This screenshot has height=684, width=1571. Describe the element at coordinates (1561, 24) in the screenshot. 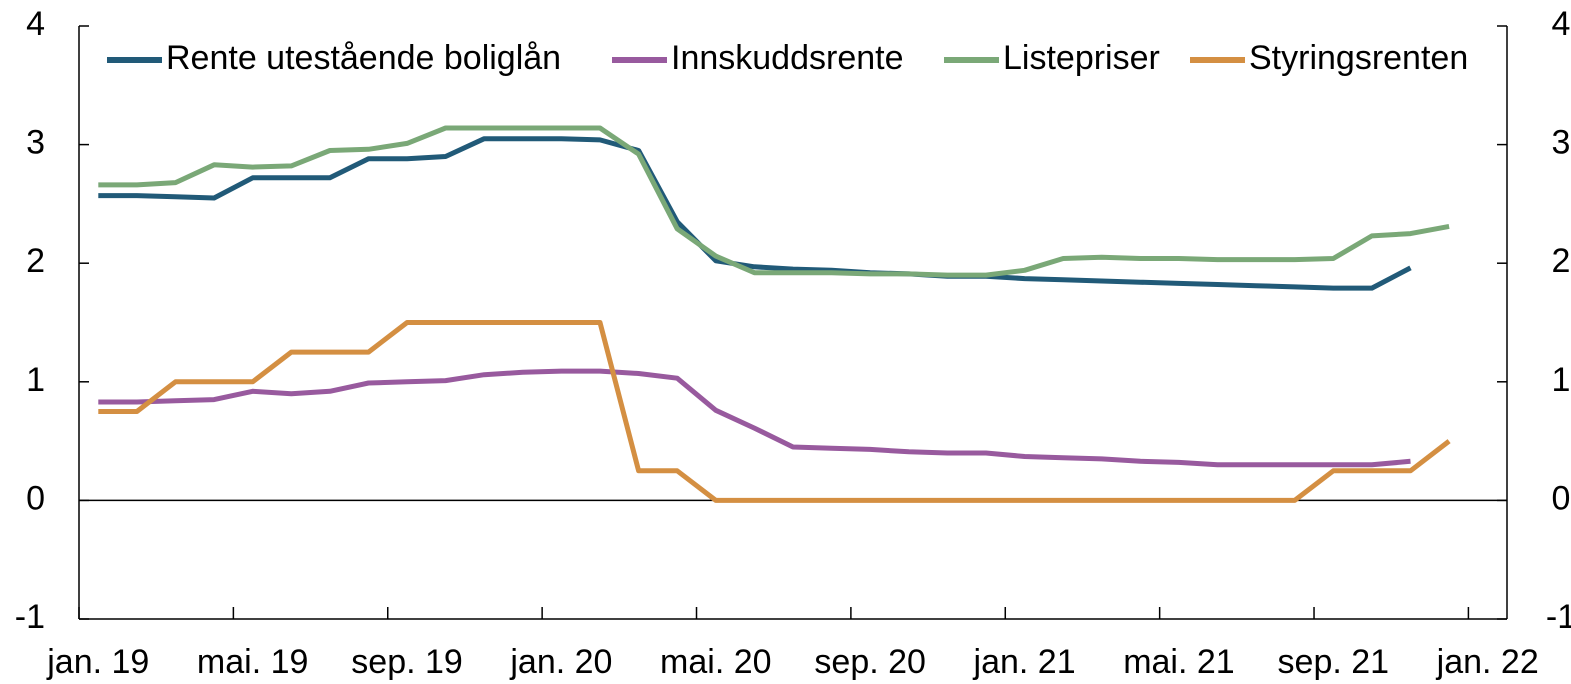

I see `y2-tick-label: 4` at that location.